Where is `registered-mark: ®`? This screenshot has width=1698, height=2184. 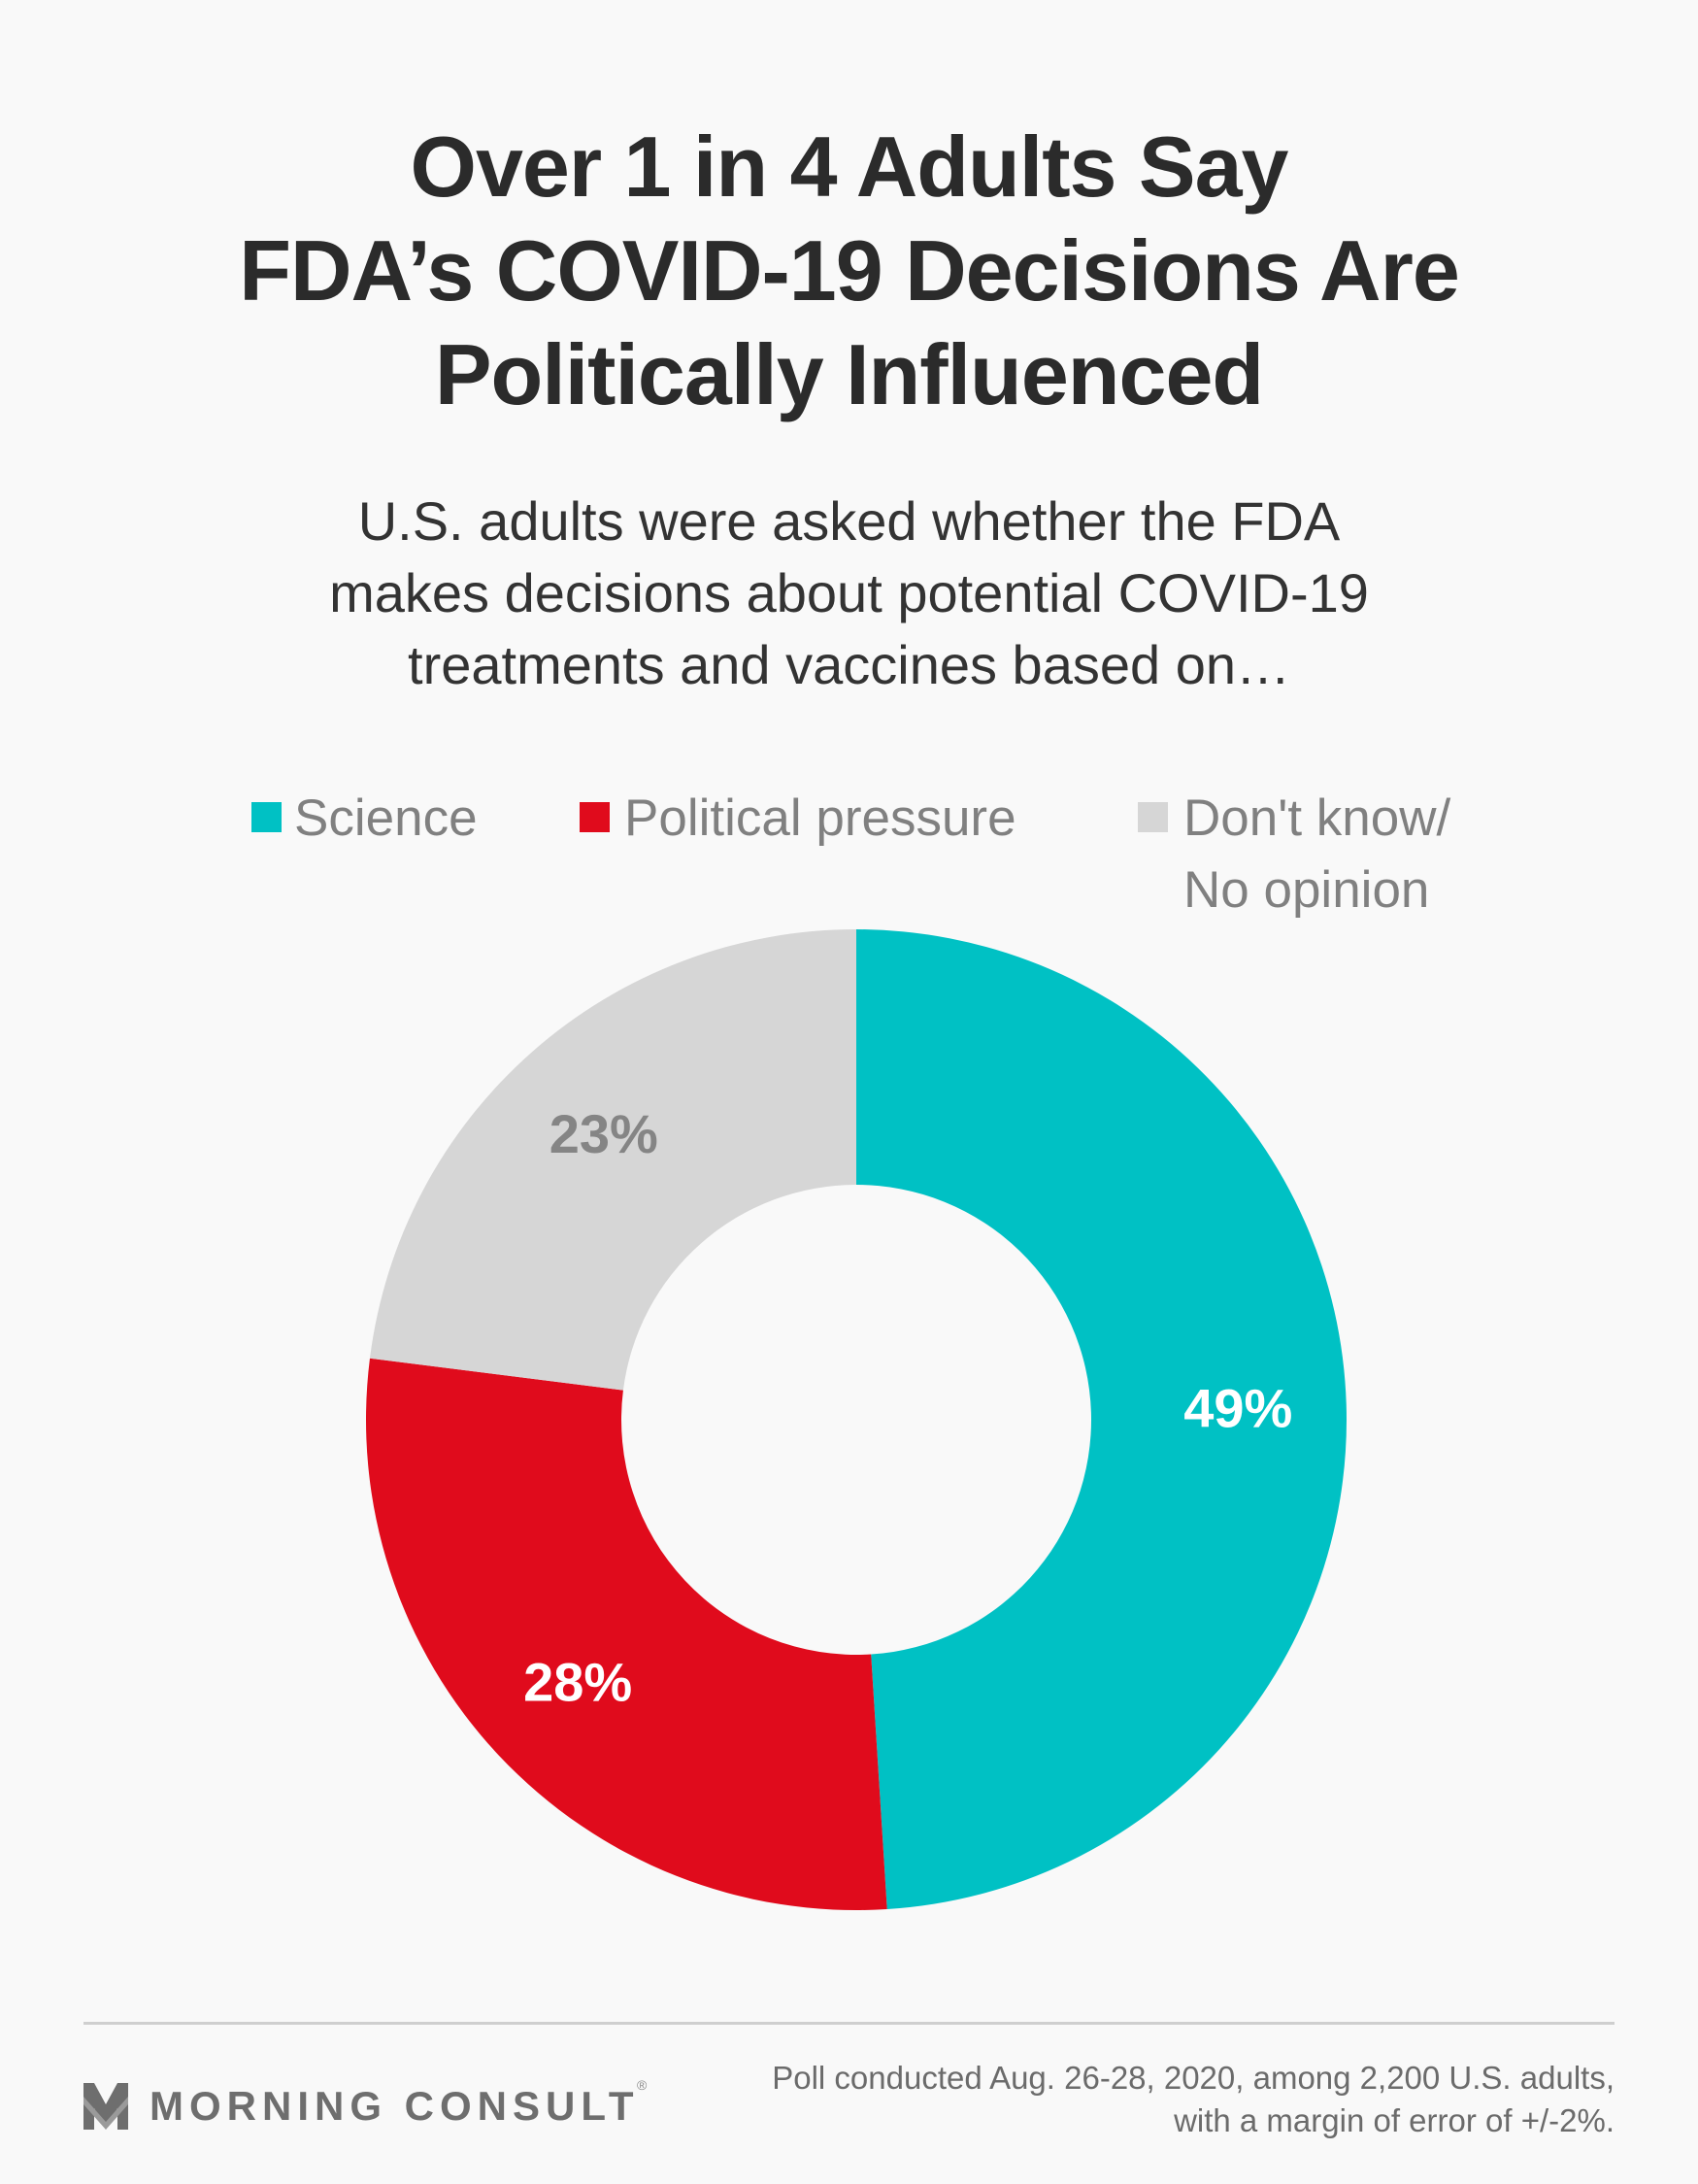
registered-mark: ® is located at coordinates (642, 2085).